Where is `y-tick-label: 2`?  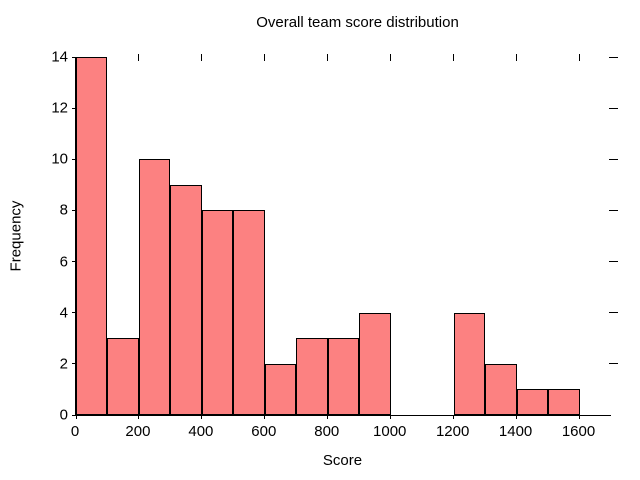 y-tick-label: 2 is located at coordinates (63, 364).